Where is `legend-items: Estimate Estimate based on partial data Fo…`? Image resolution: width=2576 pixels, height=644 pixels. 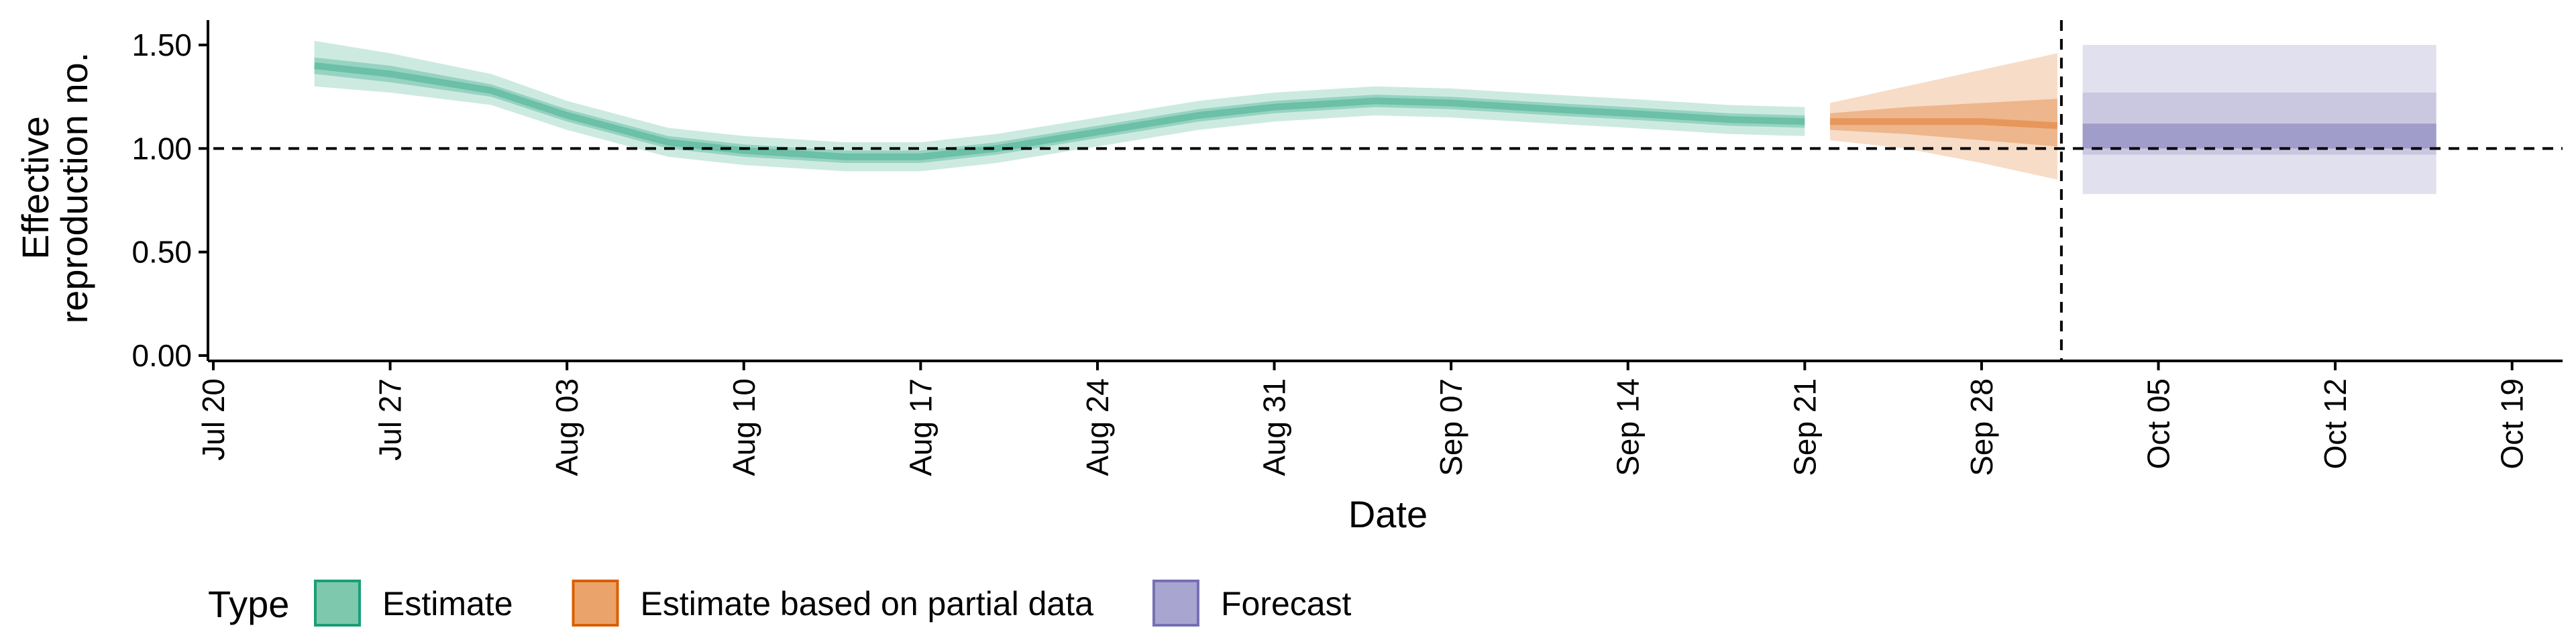
legend-items: Estimate Estimate based on partial data Fo… is located at coordinates (833, 603).